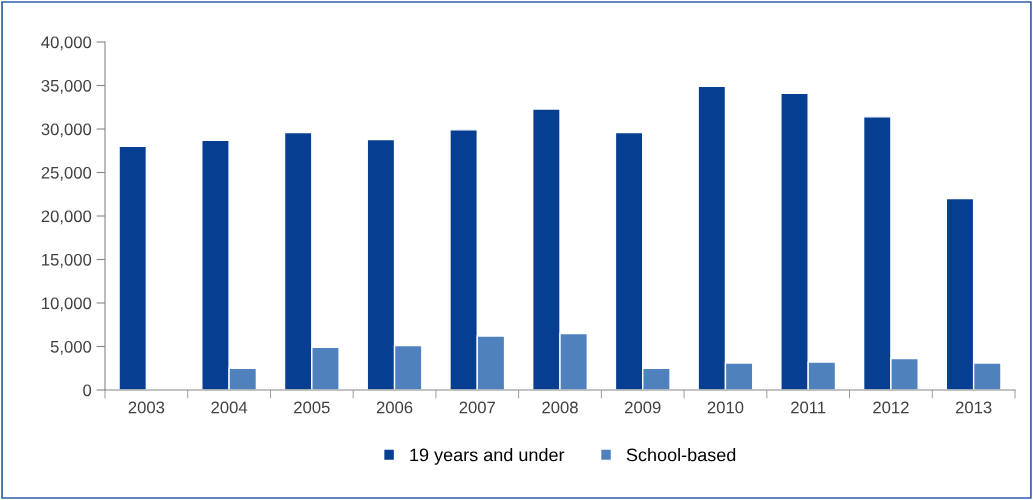  Describe the element at coordinates (560, 407) in the screenshot. I see `x-tick-label: 2008` at that location.